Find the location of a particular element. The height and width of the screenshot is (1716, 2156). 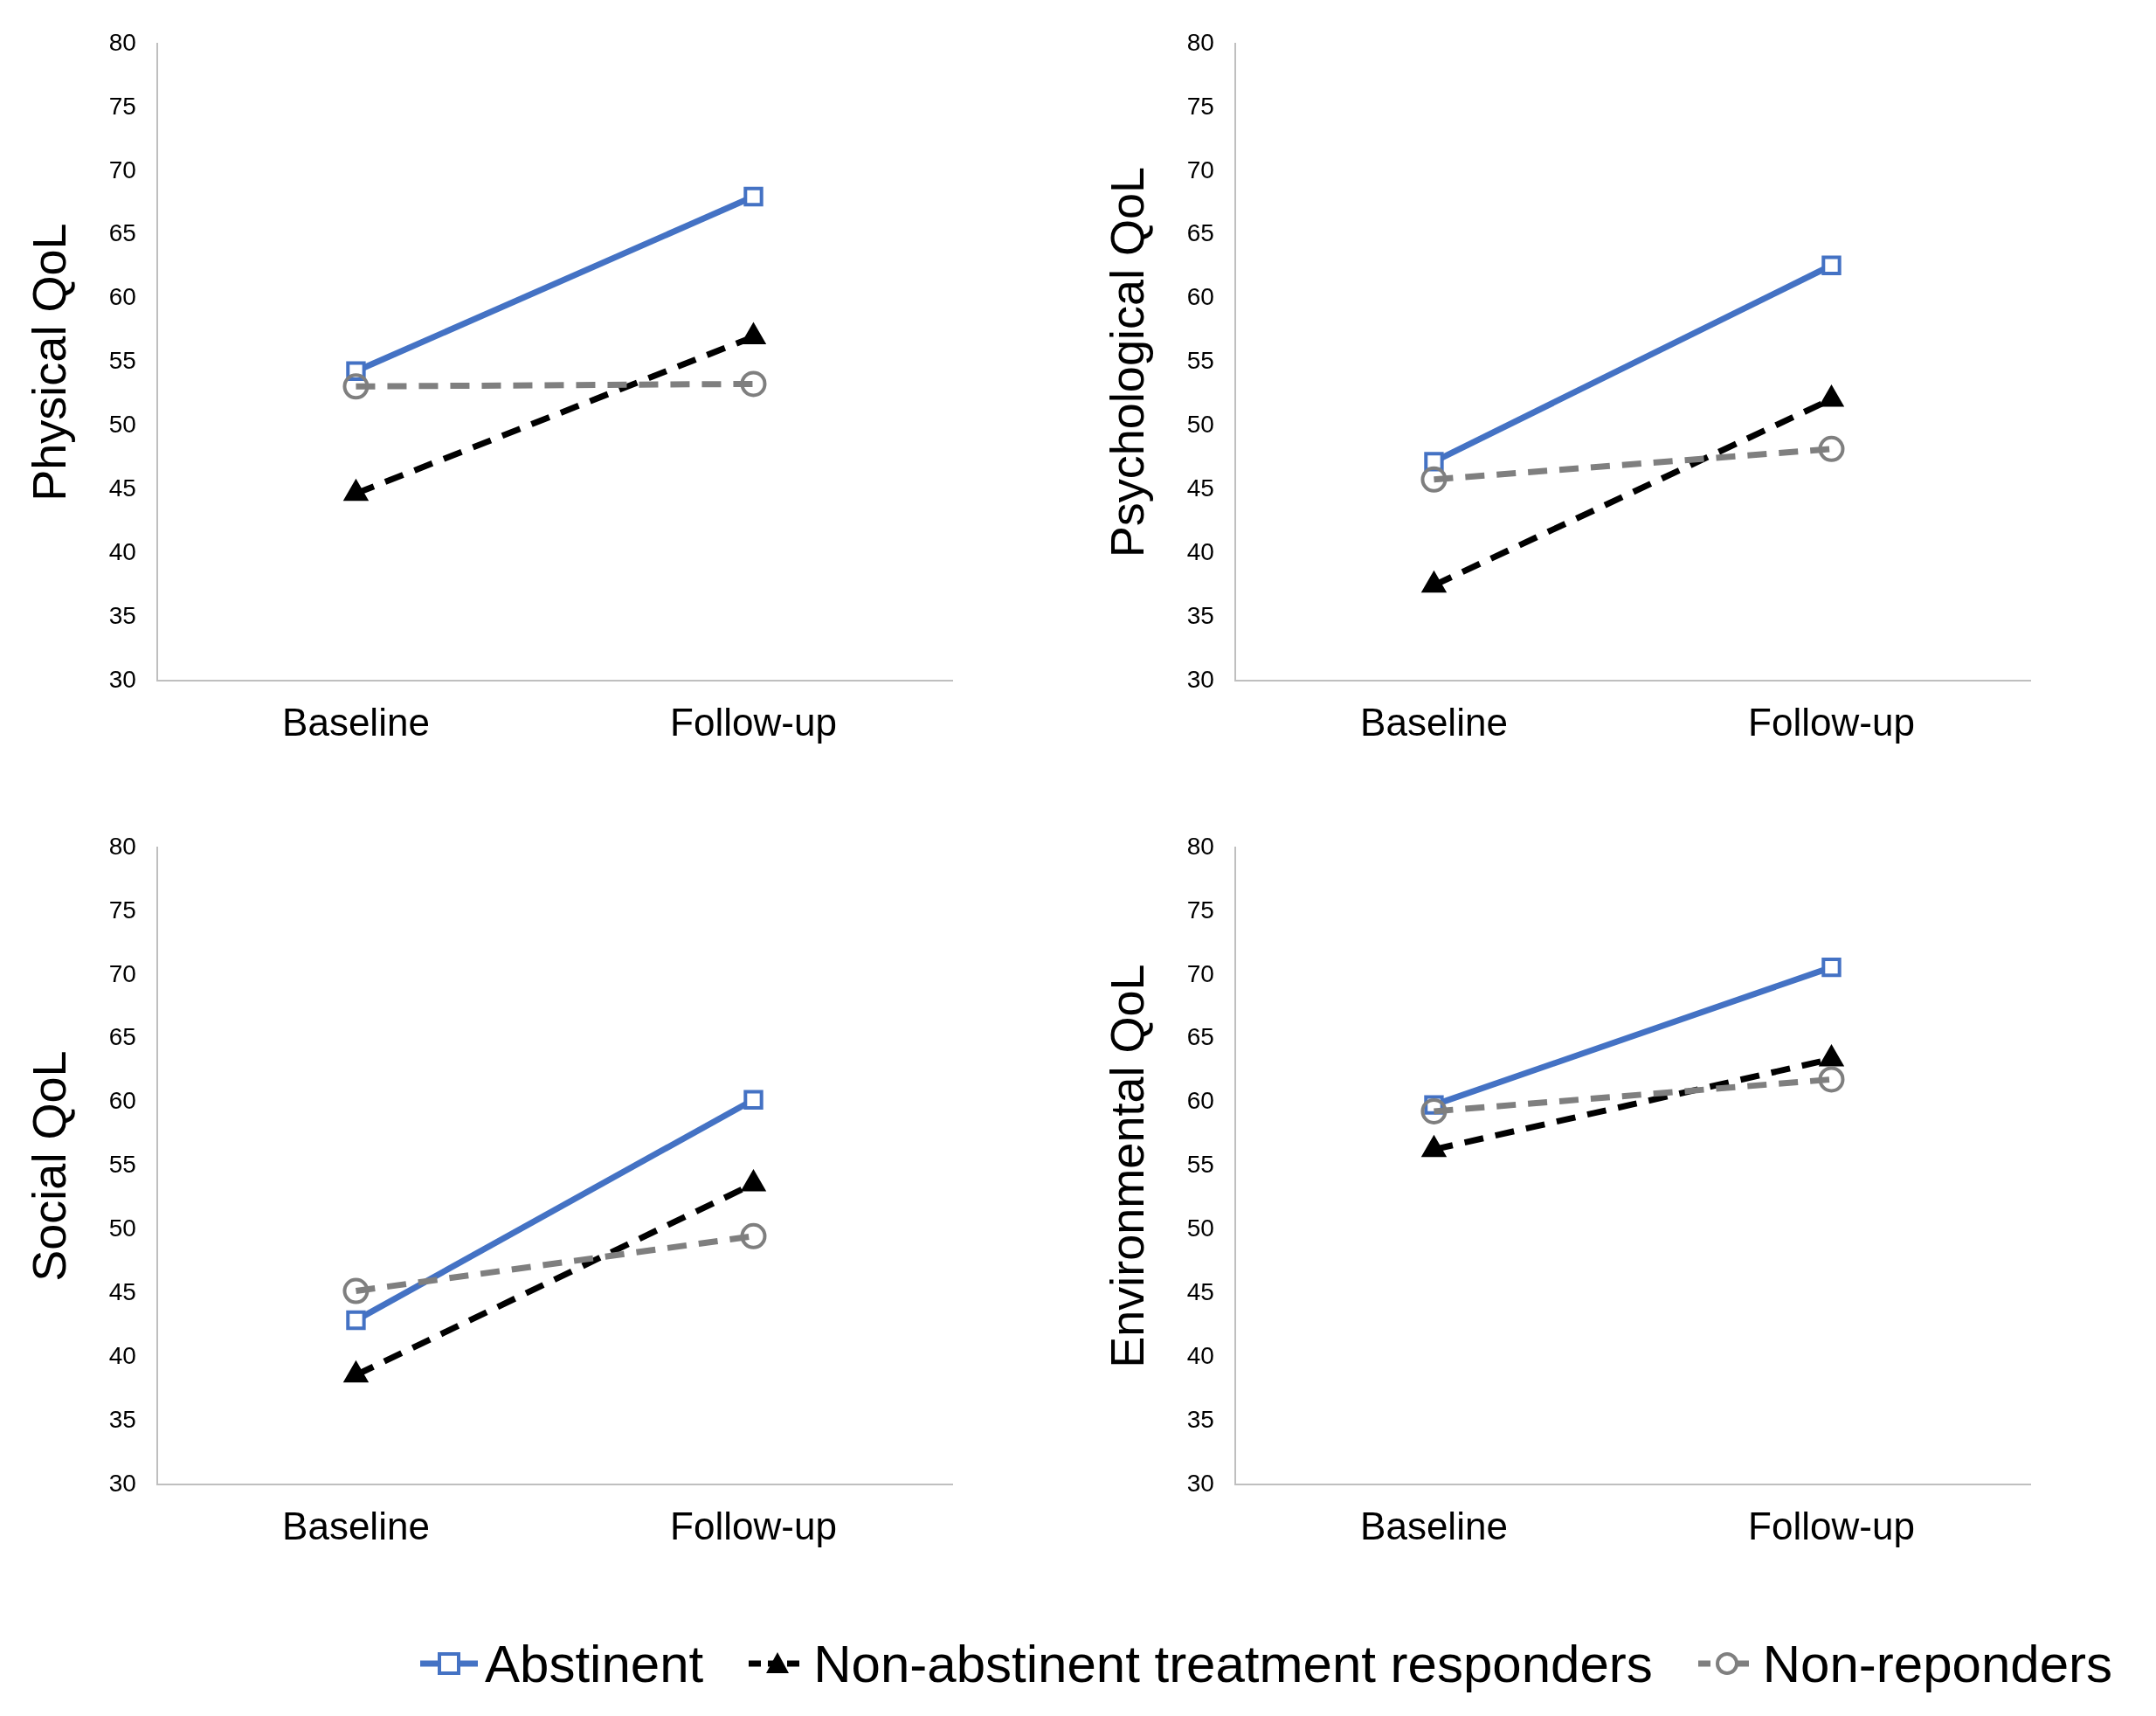

legend-label: Non-reponders is located at coordinates (1937, 1663).